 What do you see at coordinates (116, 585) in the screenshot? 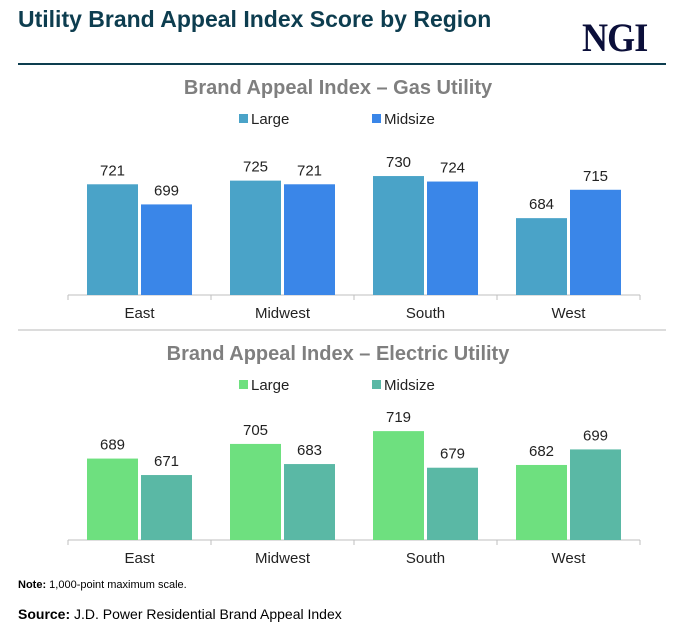
I see `note-text: 1,000-point maximum scale.` at bounding box center [116, 585].